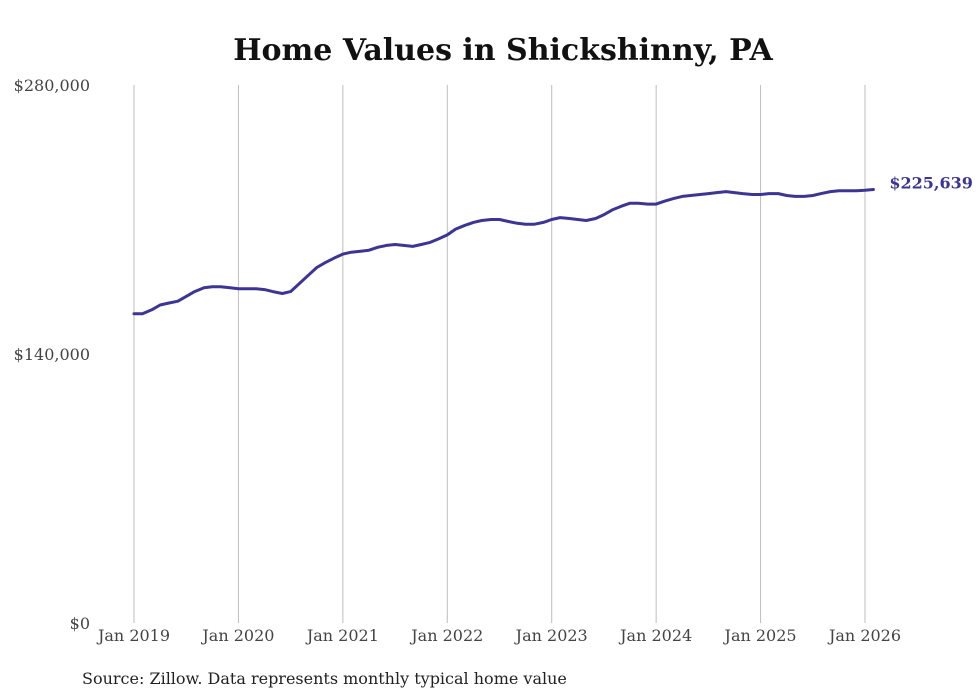 This screenshot has width=980, height=699. Describe the element at coordinates (551, 635) in the screenshot. I see `x-tick-label: Jan 2023` at that location.